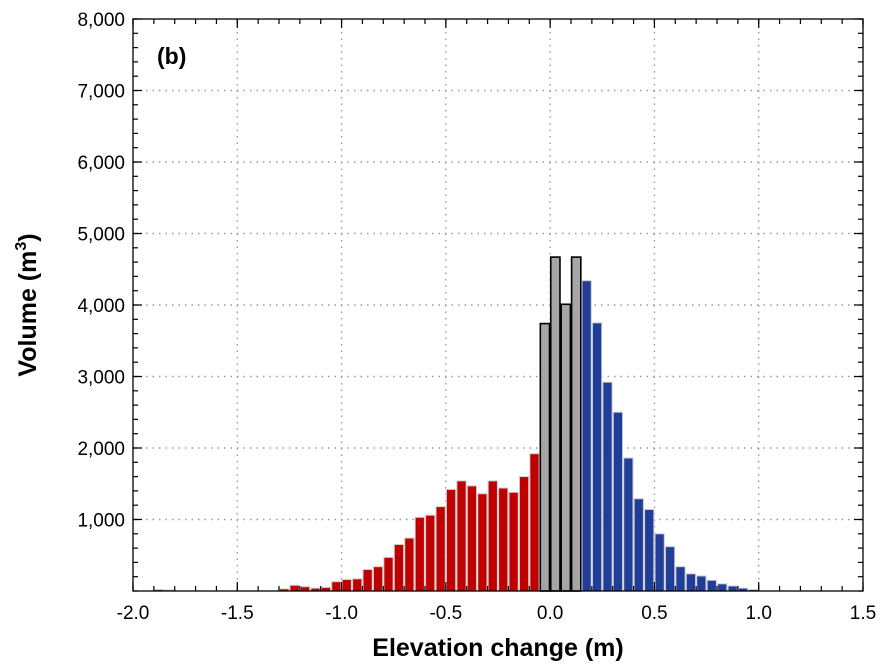 The height and width of the screenshot is (668, 887). I want to click on x-axis-title: Elevation change (m), so click(497, 648).